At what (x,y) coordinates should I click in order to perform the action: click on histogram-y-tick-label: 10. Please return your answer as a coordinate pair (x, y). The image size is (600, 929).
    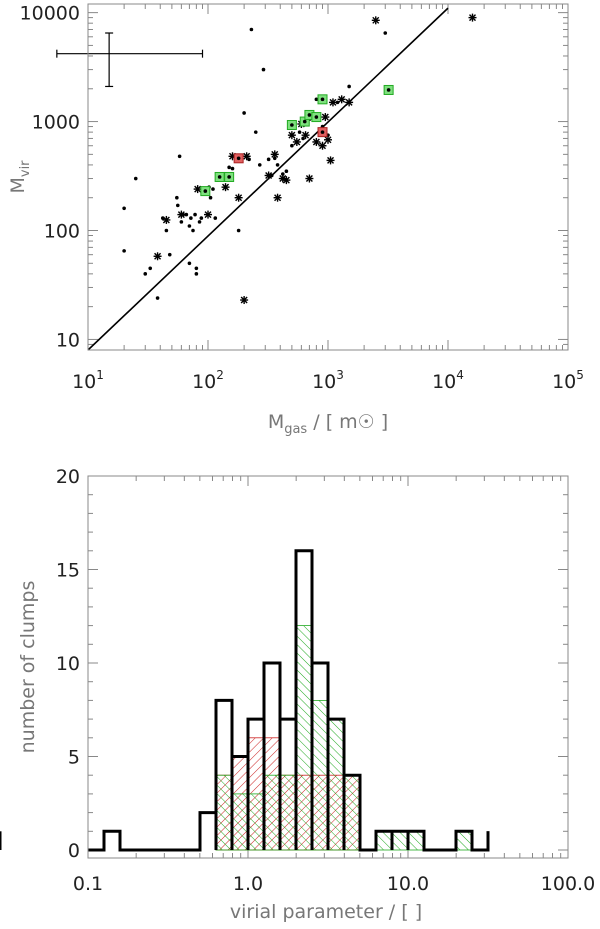
    Looking at the image, I should click on (68, 664).